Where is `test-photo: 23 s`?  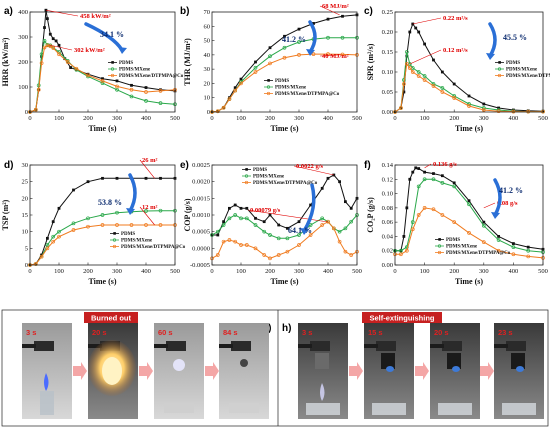 test-photo: 23 s is located at coordinates (519, 371).